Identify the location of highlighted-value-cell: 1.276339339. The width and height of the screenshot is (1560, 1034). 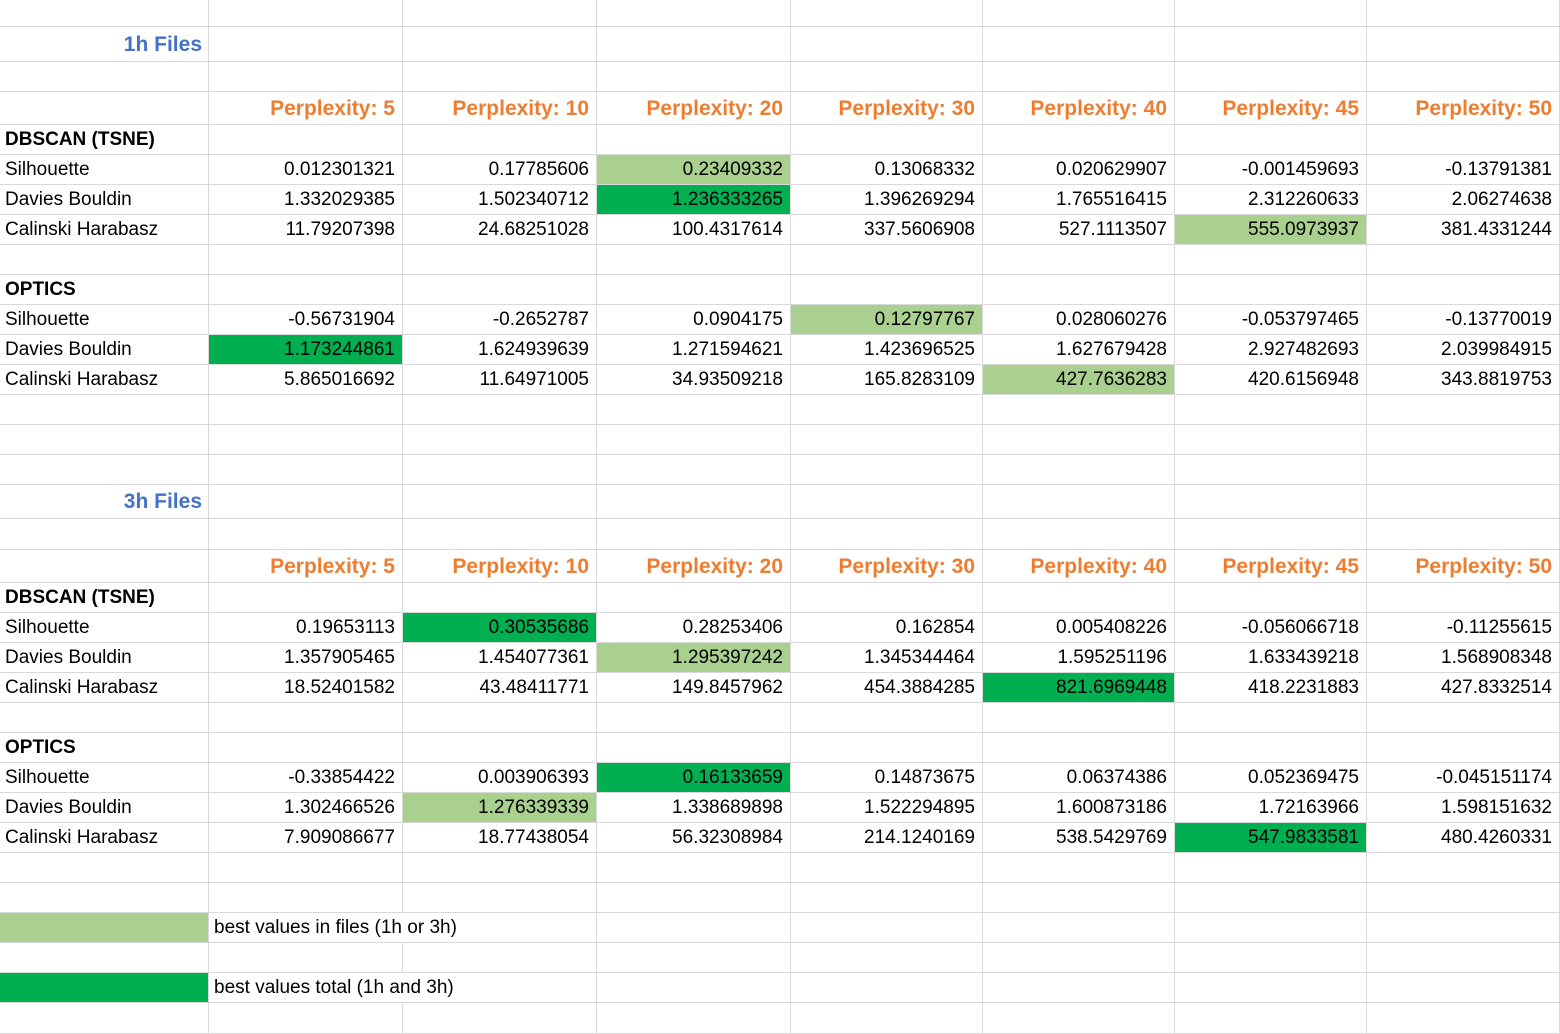
(500, 808).